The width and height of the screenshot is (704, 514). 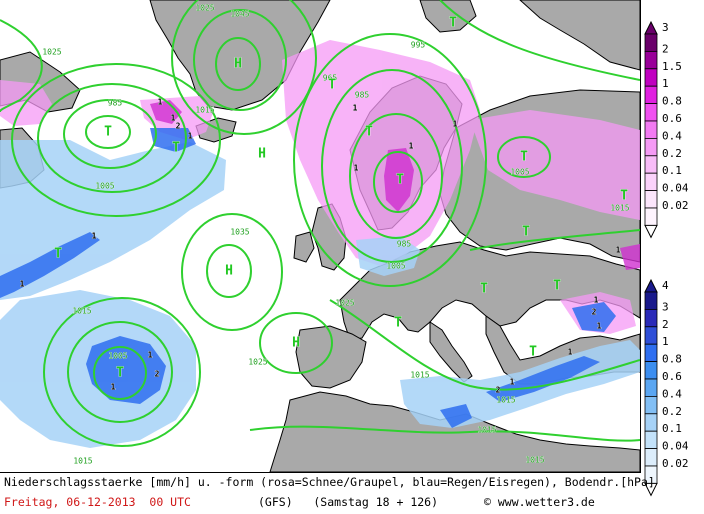 What do you see at coordinates (651, 285) in the screenshot?
I see `rain-scale-top-arrow` at bounding box center [651, 285].